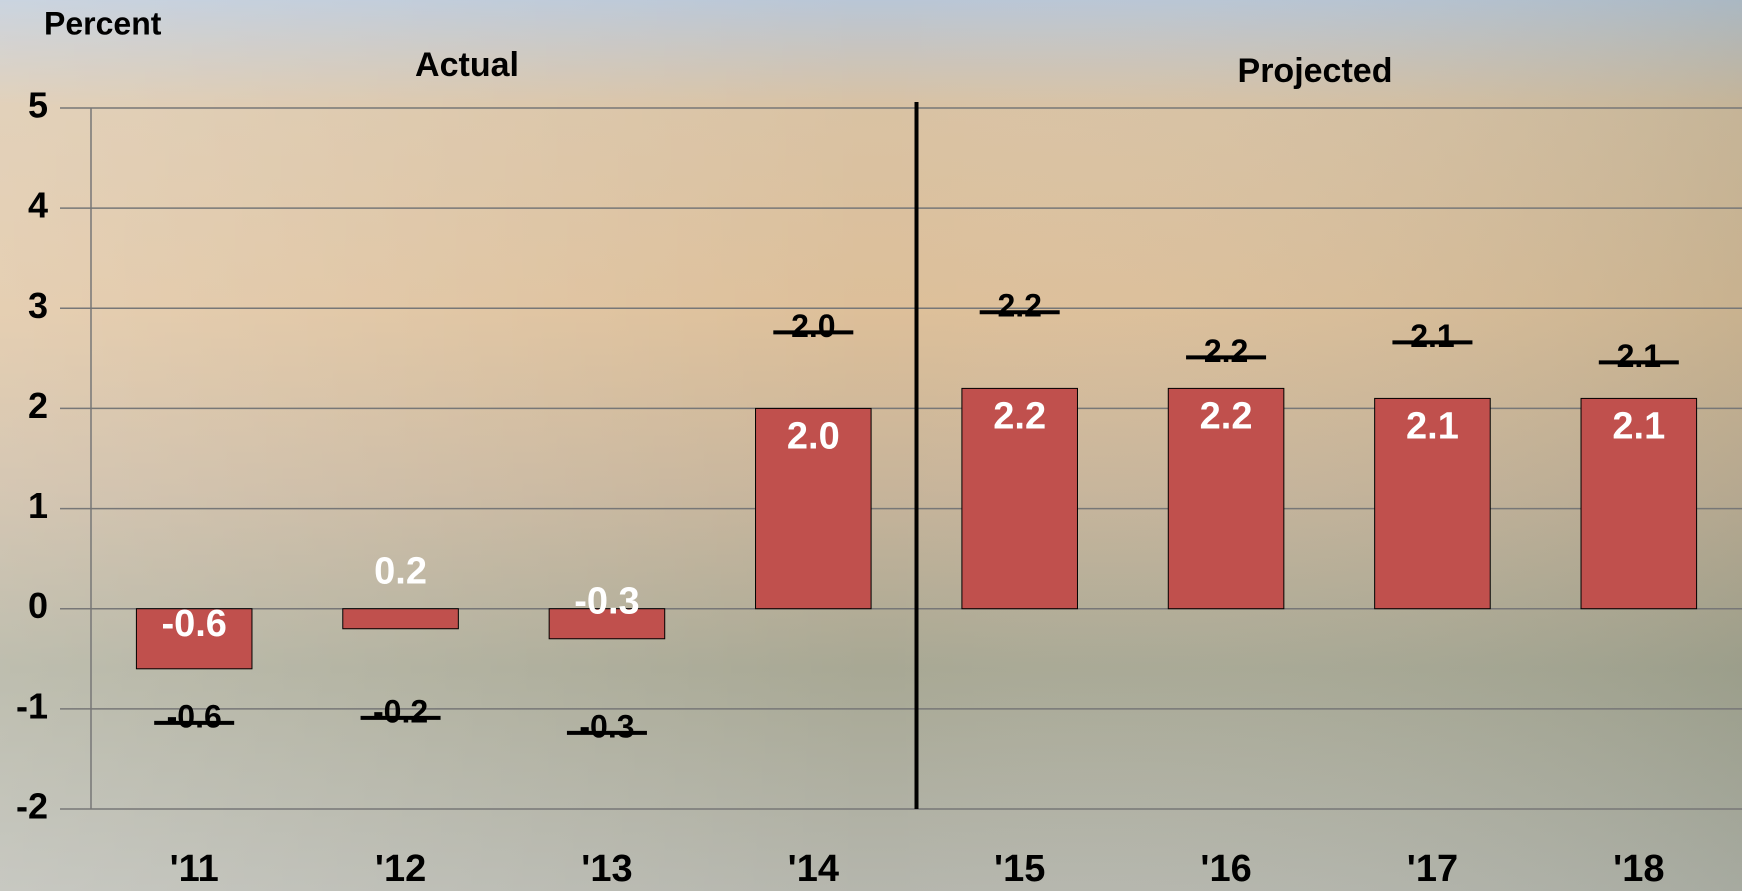 Image resolution: width=1742 pixels, height=891 pixels. I want to click on x-tick-label: '18, so click(1638, 869).